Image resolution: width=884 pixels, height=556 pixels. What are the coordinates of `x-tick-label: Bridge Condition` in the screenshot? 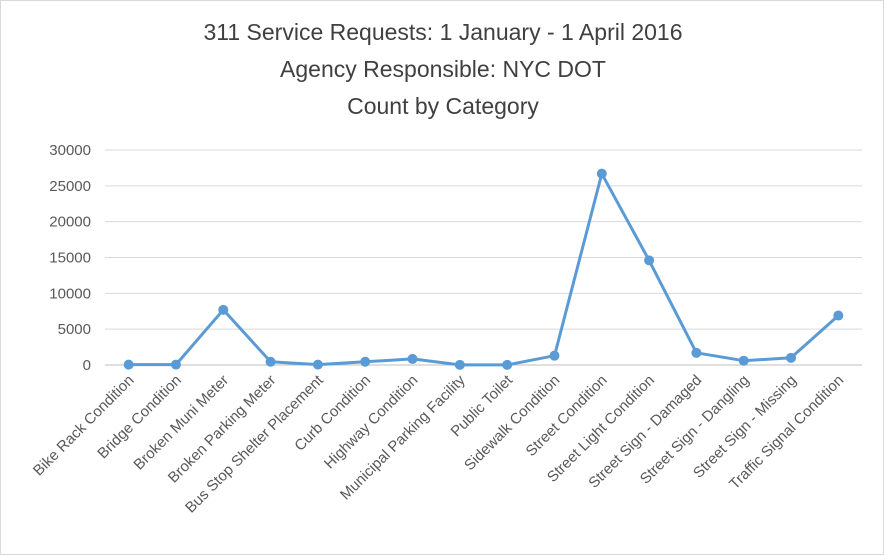 It's located at (139, 417).